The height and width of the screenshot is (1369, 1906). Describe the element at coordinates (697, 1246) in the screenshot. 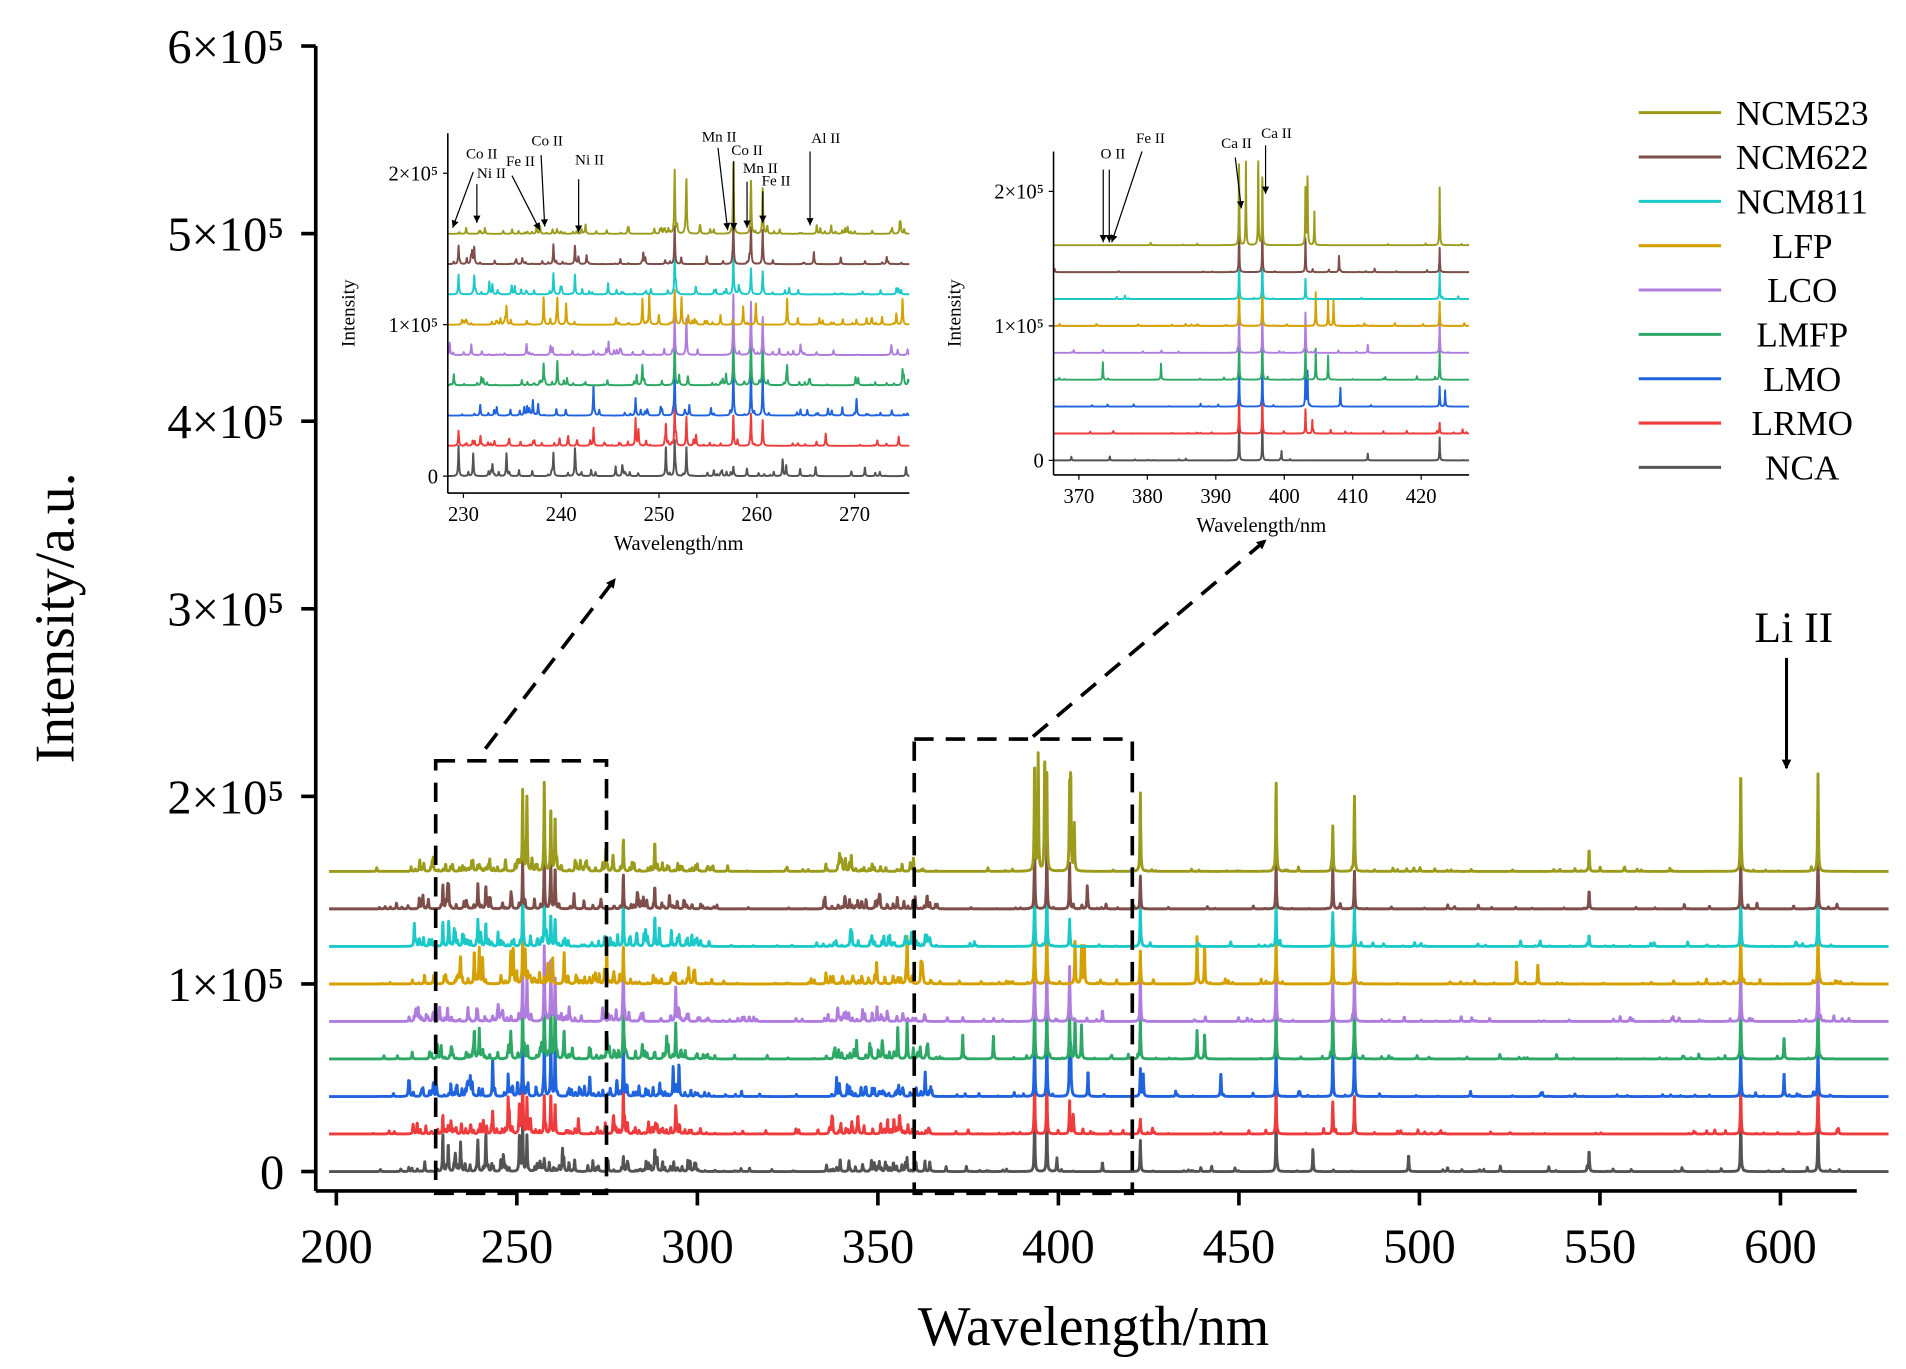

I see `x-tick-label: 300` at that location.